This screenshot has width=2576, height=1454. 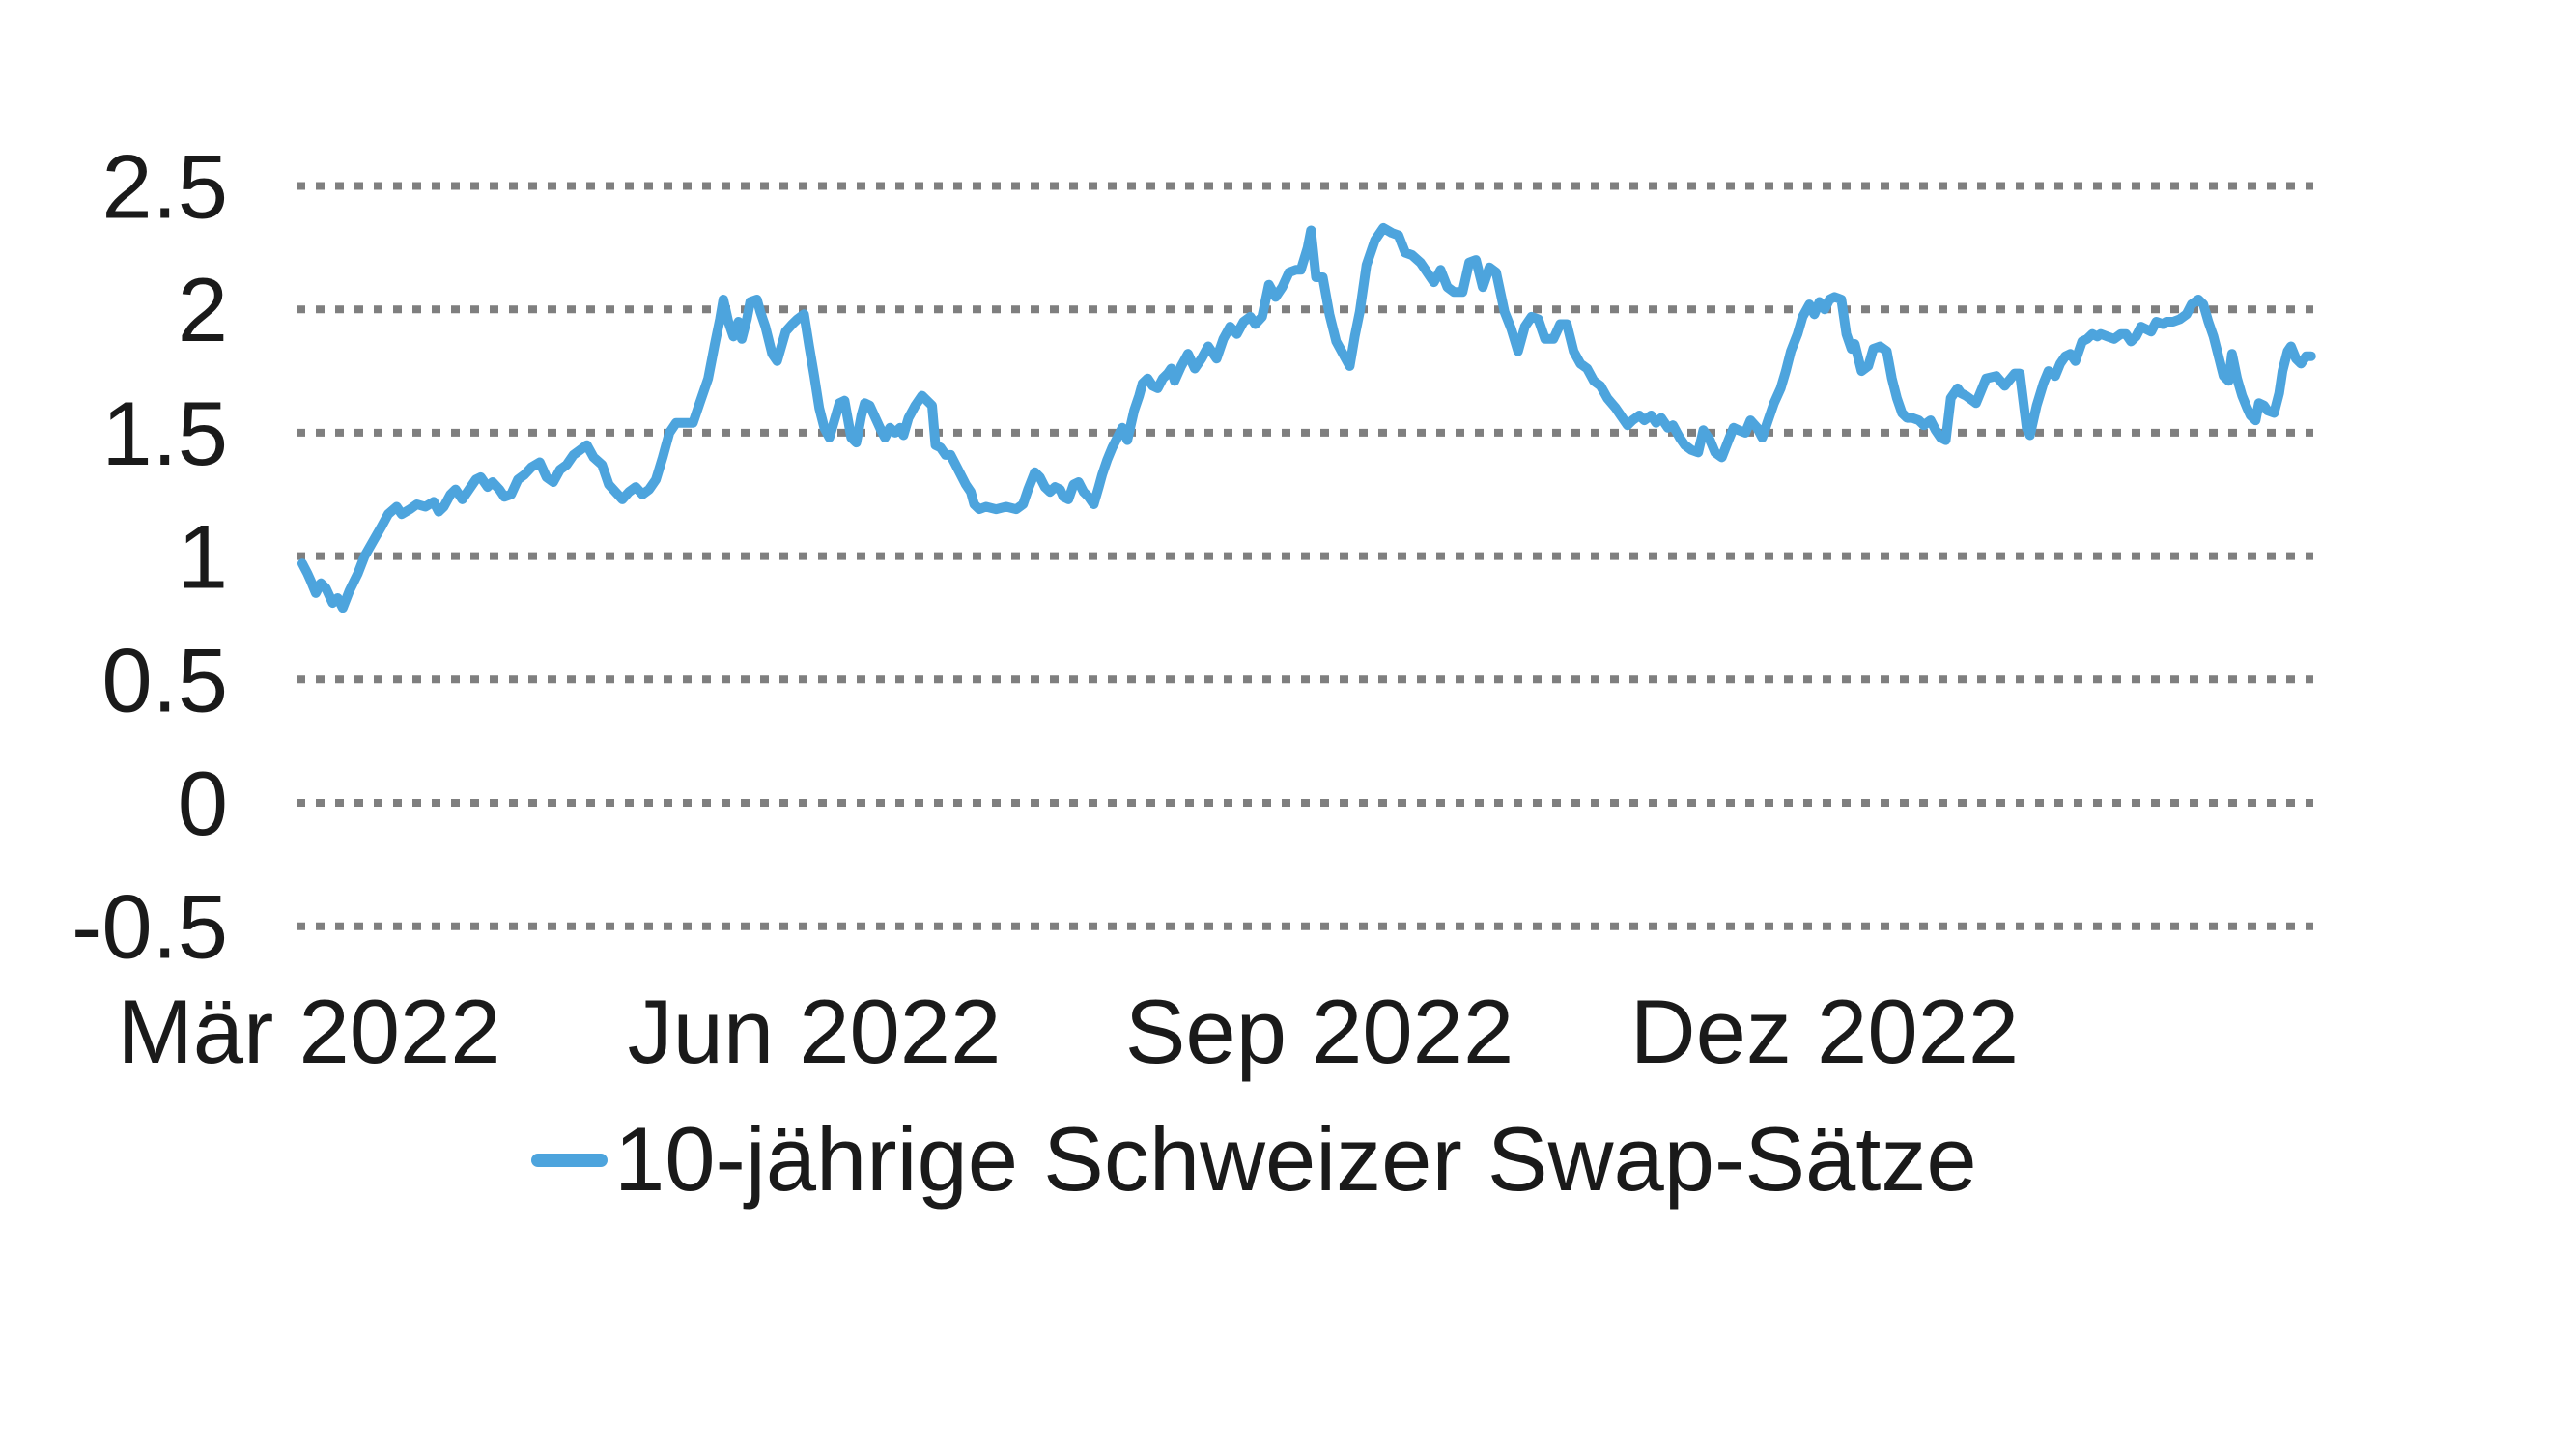 What do you see at coordinates (815, 1031) in the screenshot?
I see `x-tick-label: Jun 2022` at bounding box center [815, 1031].